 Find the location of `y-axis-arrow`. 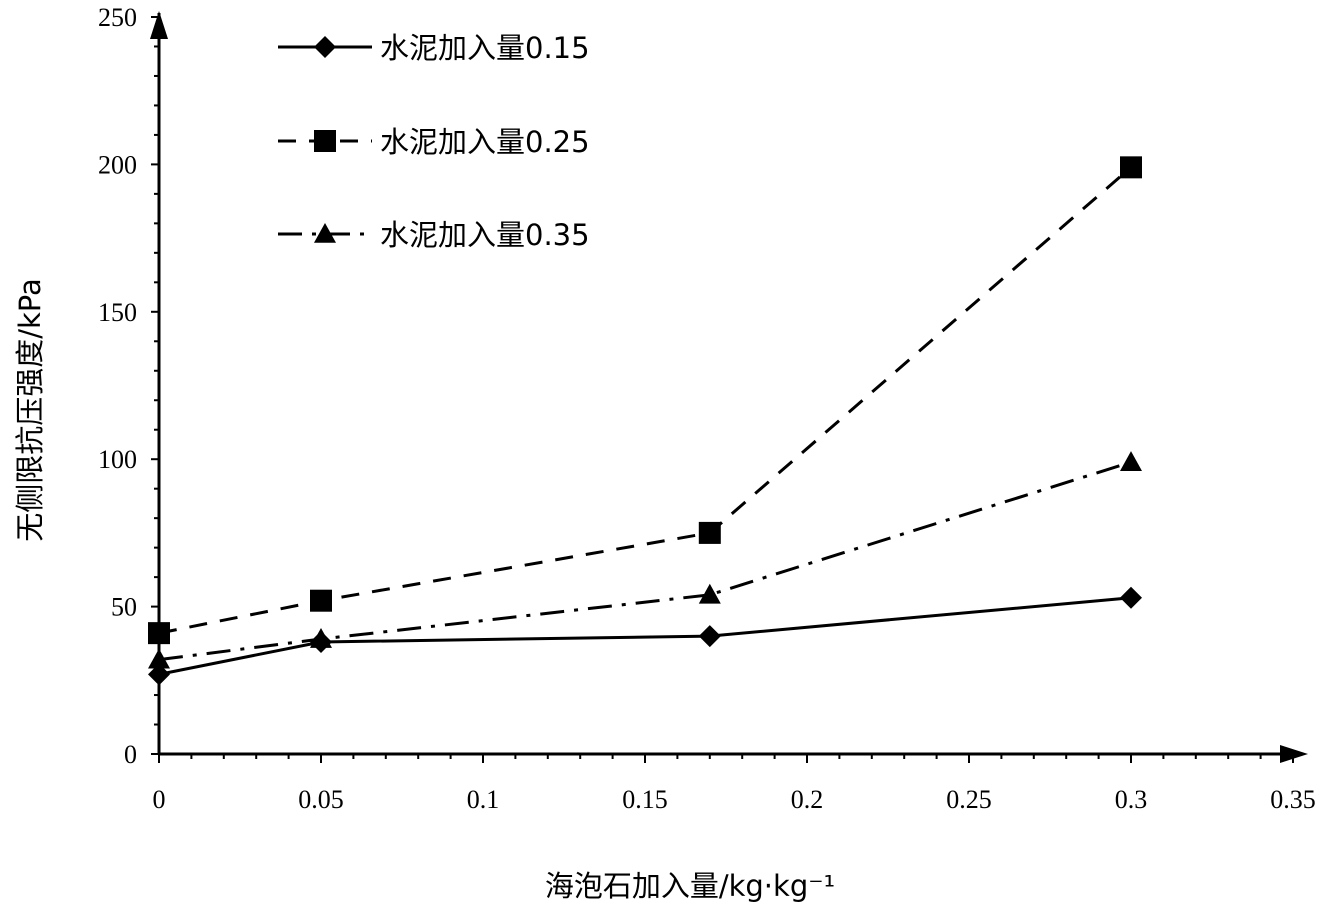

y-axis-arrow is located at coordinates (159, 25).